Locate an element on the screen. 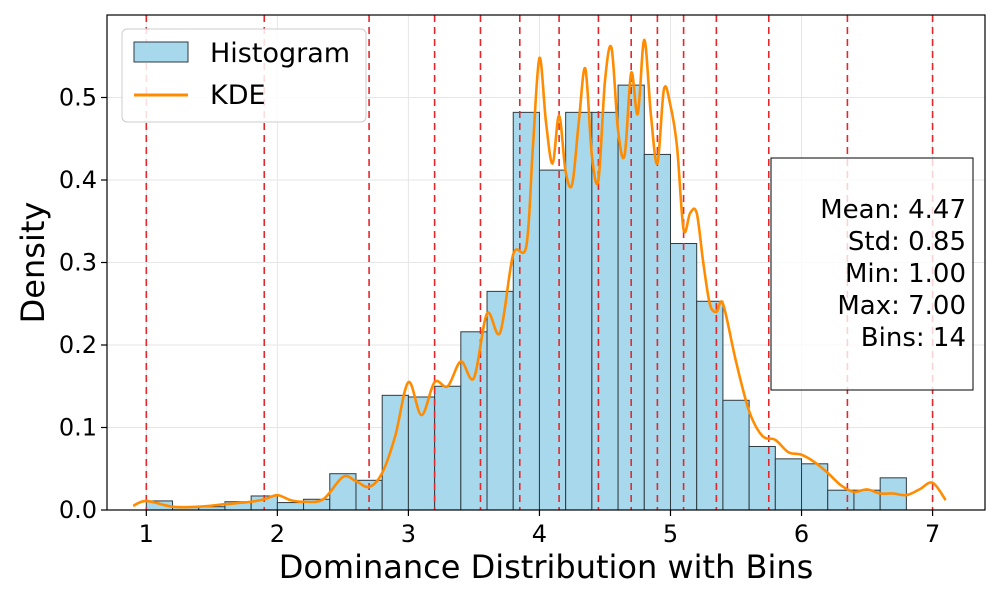 The width and height of the screenshot is (1000, 600). stats-mean: Mean: 4.47 is located at coordinates (893, 210).